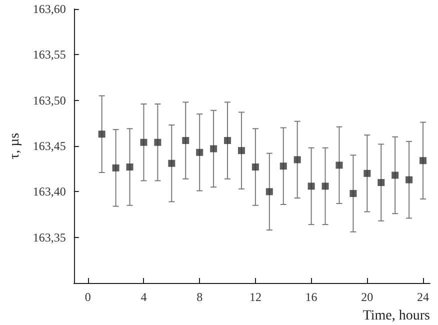 This screenshot has width=438, height=325. I want to click on y-tick-label: 163,50, so click(49, 100).